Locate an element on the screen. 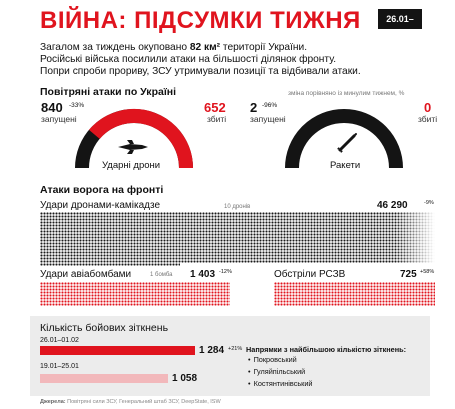 The image size is (455, 409). aviabombs-value: 1 403 is located at coordinates (203, 274).